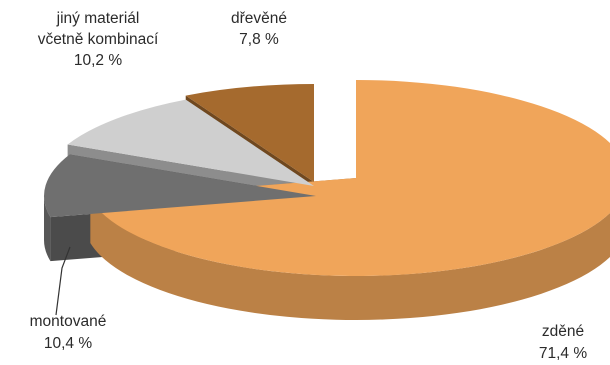 This screenshot has height=365, width=610. Describe the element at coordinates (98, 18) in the screenshot. I see `label-jiny-line1: jiný materiál` at that location.